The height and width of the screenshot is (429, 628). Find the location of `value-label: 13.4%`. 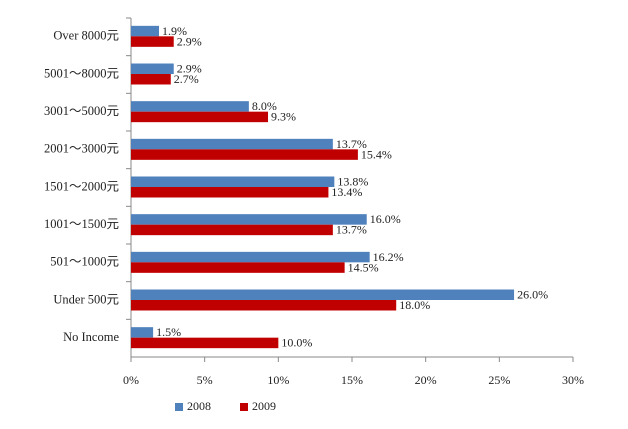

value-label: 13.4% is located at coordinates (346, 192).